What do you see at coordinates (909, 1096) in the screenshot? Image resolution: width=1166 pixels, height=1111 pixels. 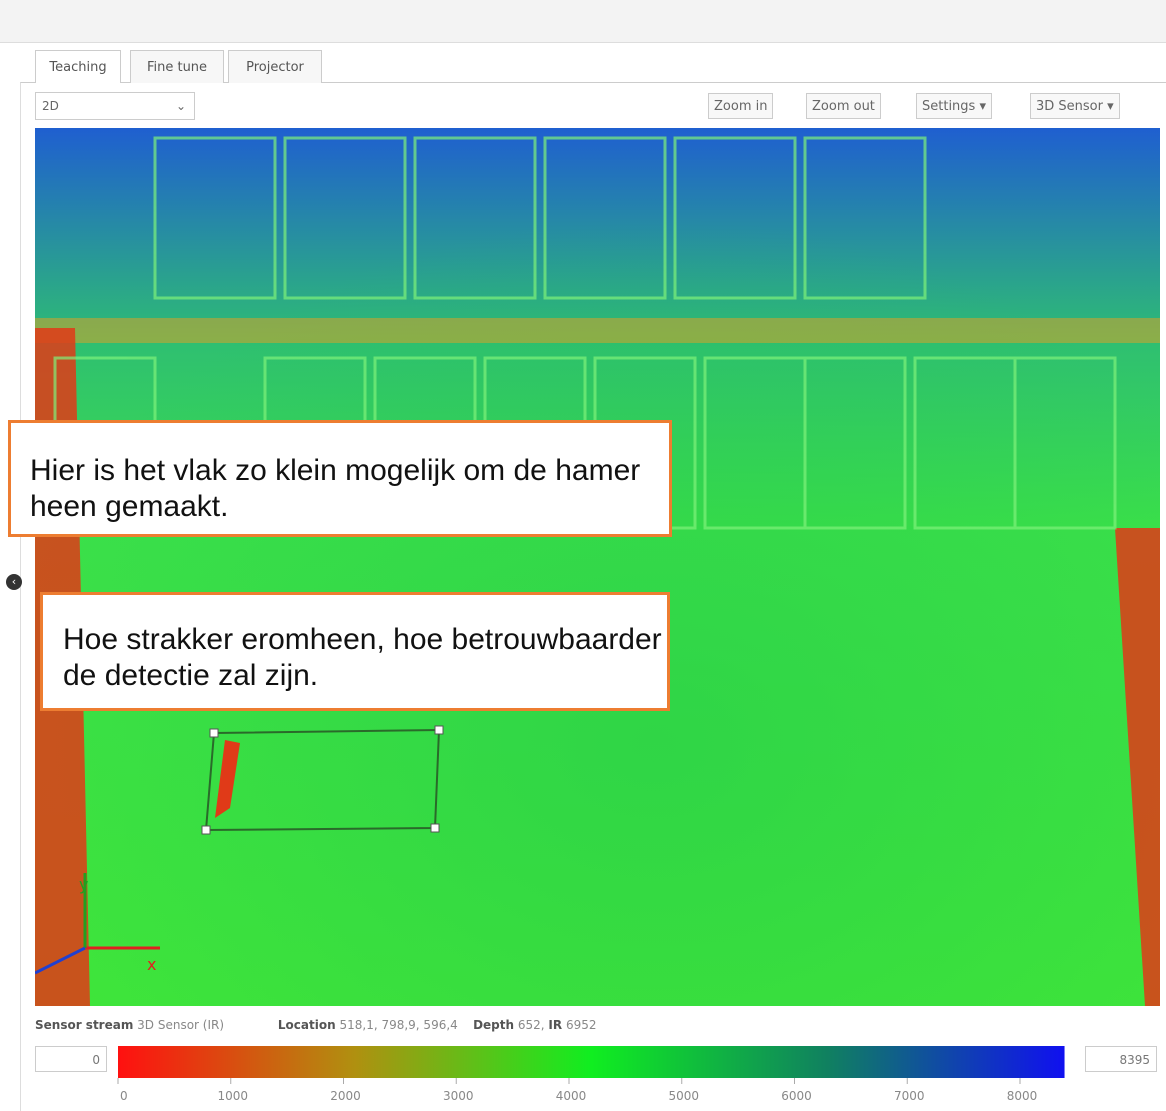 I see `colorbar-tick-label: 7000` at bounding box center [909, 1096].